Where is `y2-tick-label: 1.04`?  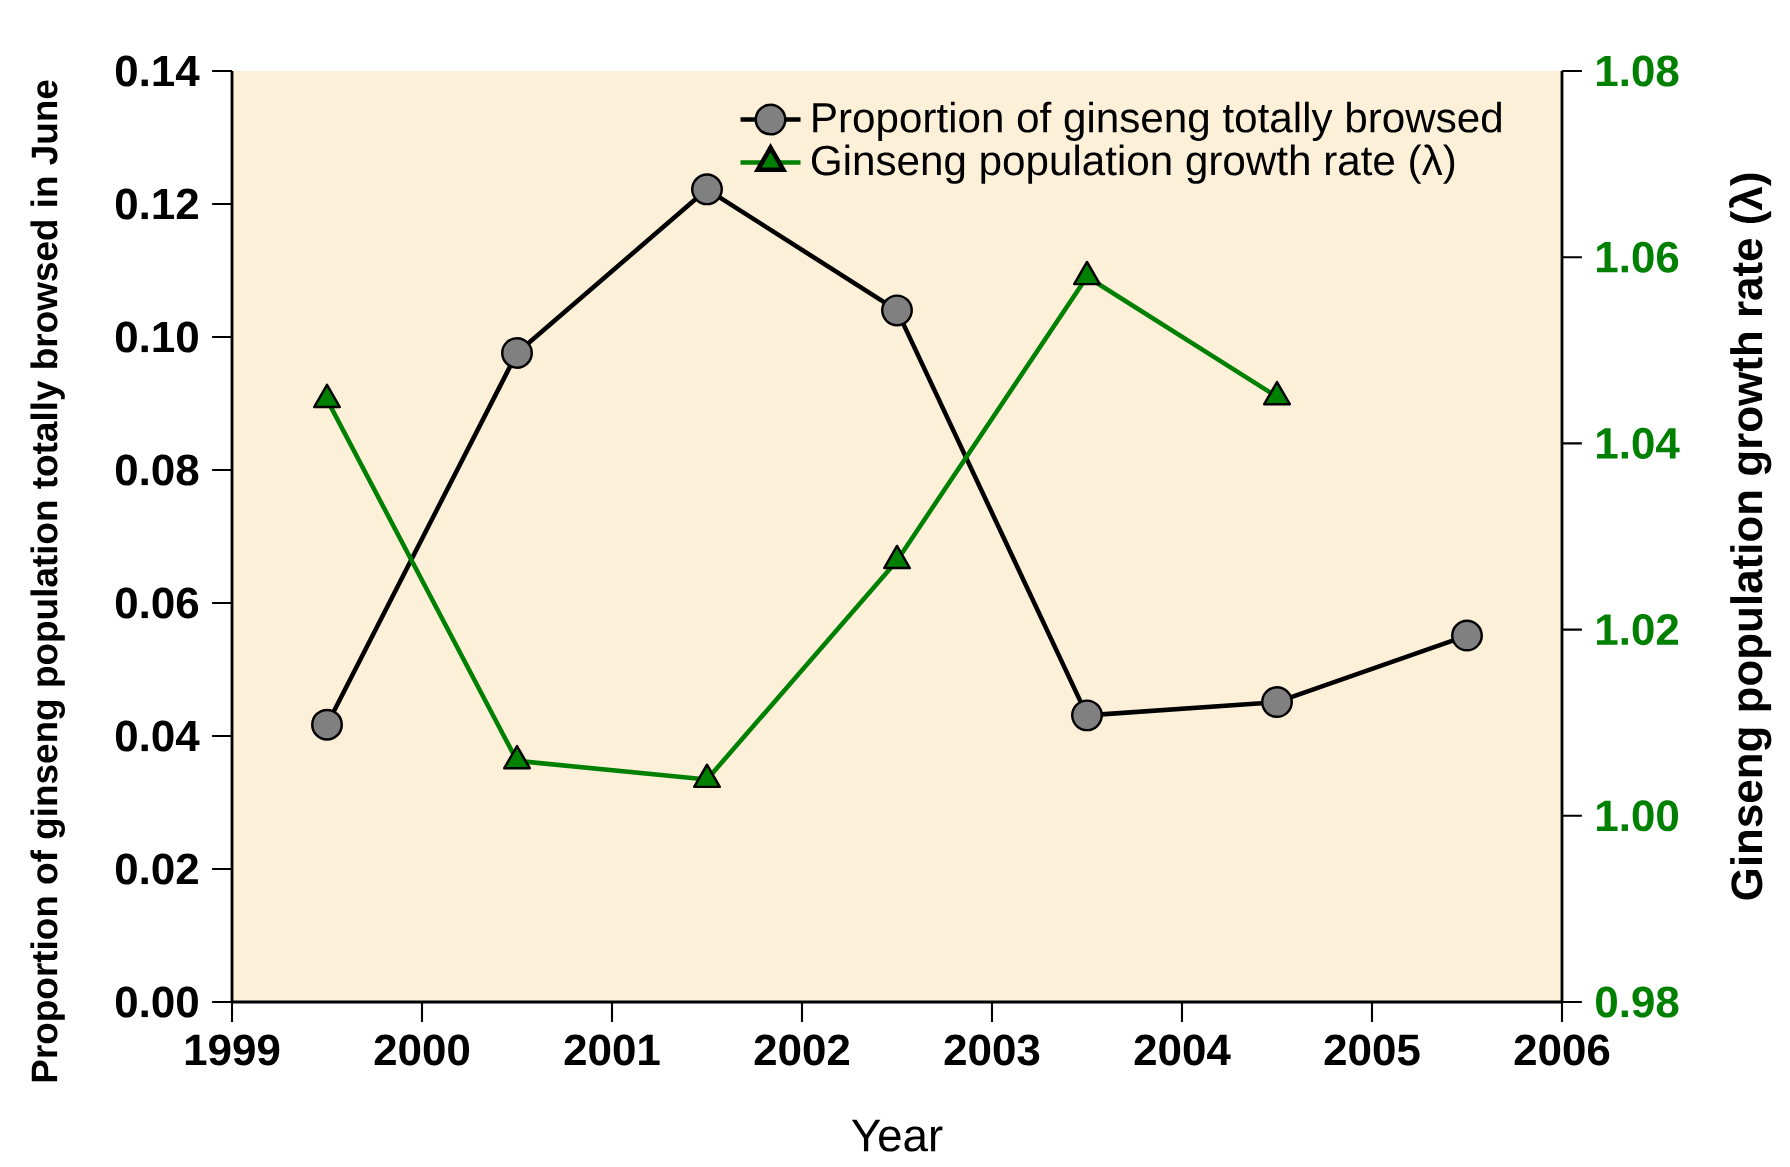
y2-tick-label: 1.04 is located at coordinates (1638, 443).